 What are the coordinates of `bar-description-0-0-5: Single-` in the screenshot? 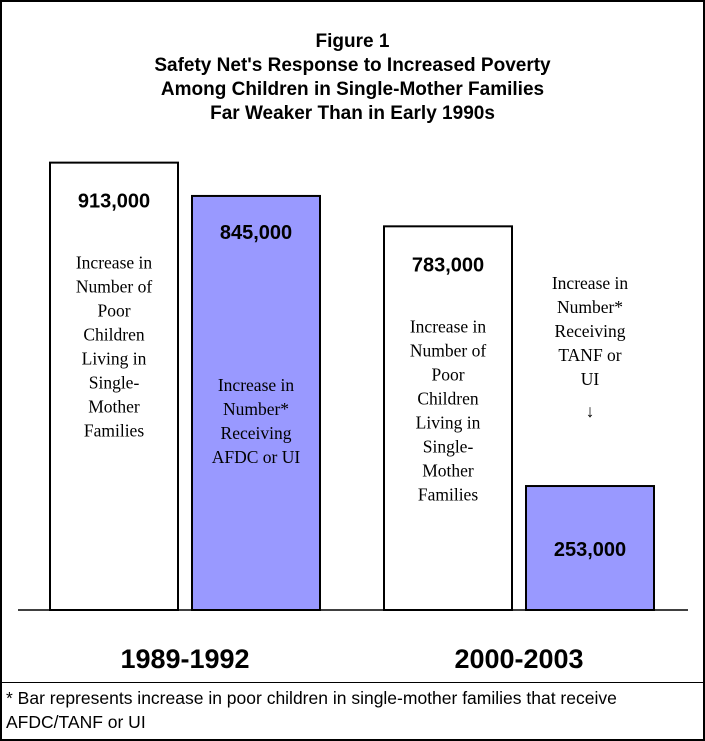 It's located at (114, 383).